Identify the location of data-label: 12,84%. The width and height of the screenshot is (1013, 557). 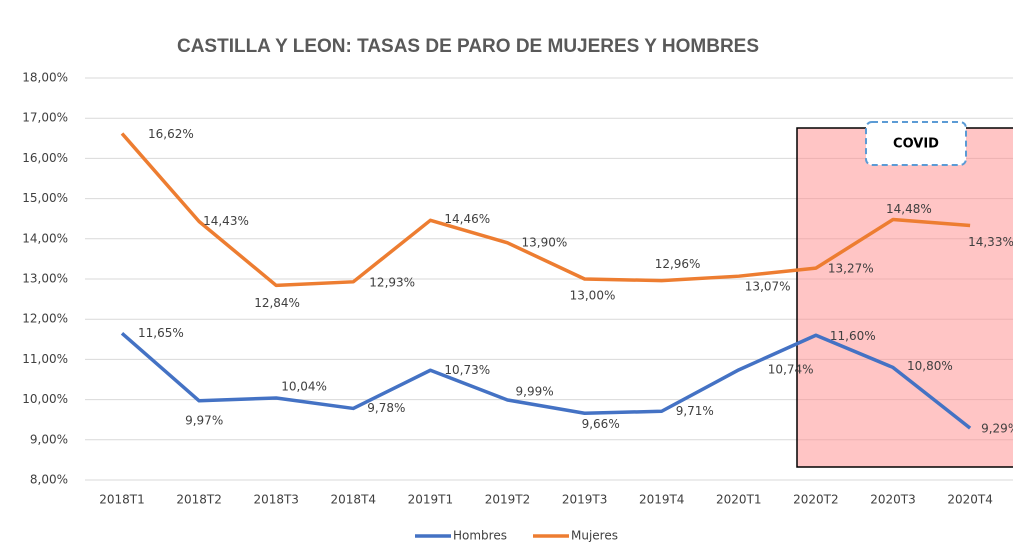
(277, 303).